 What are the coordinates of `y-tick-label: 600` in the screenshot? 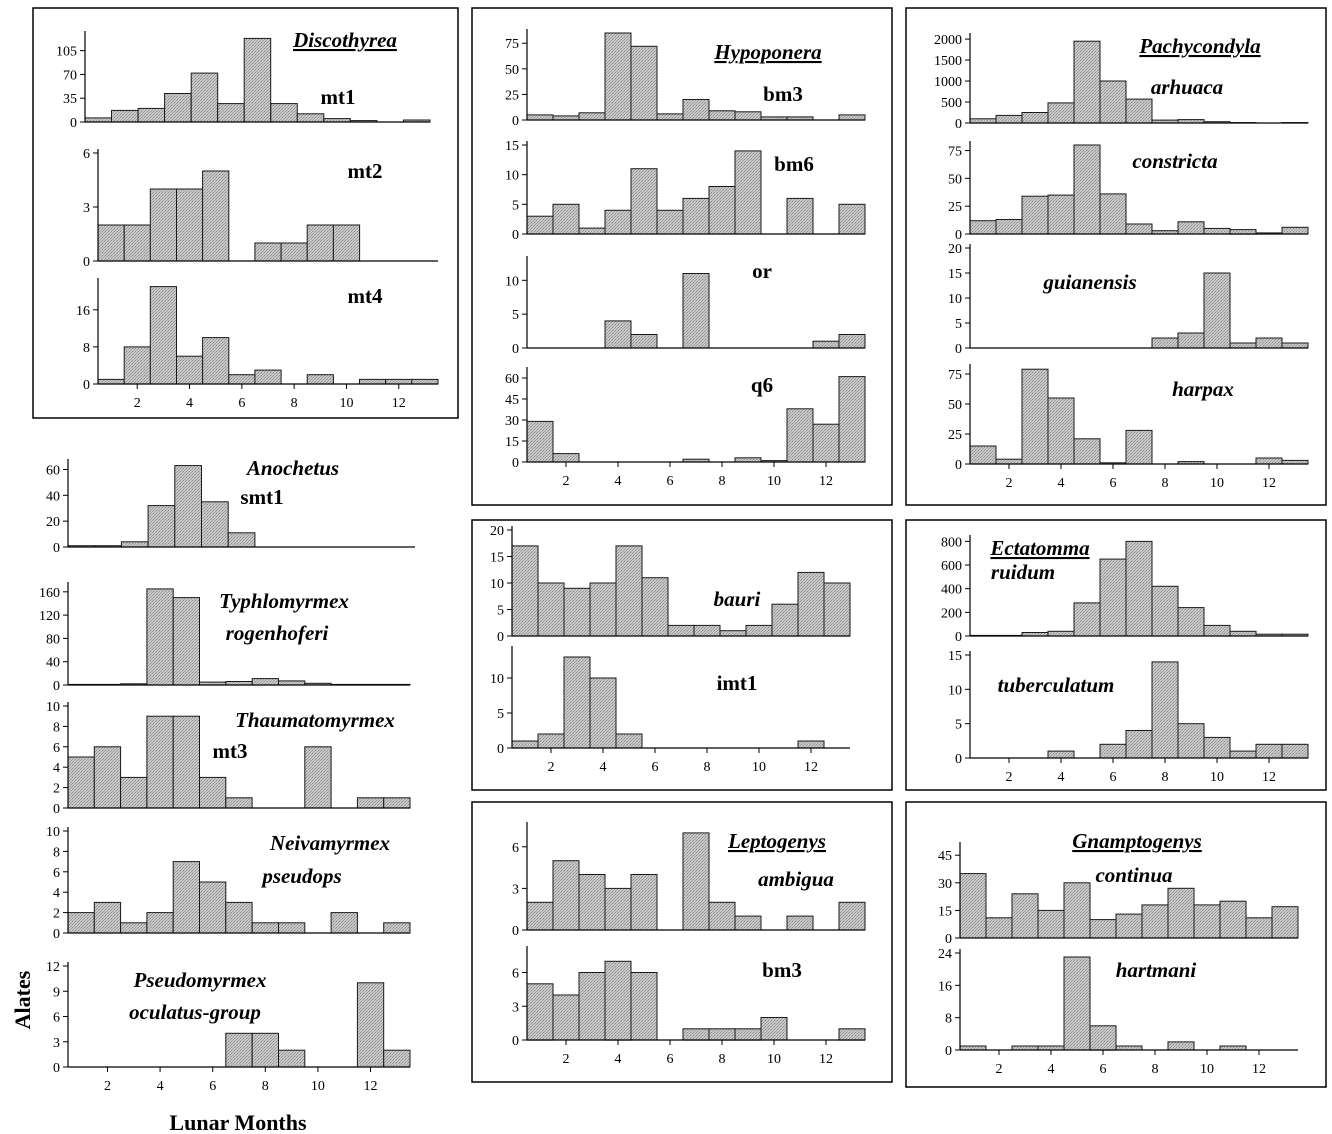 It's located at (951, 566).